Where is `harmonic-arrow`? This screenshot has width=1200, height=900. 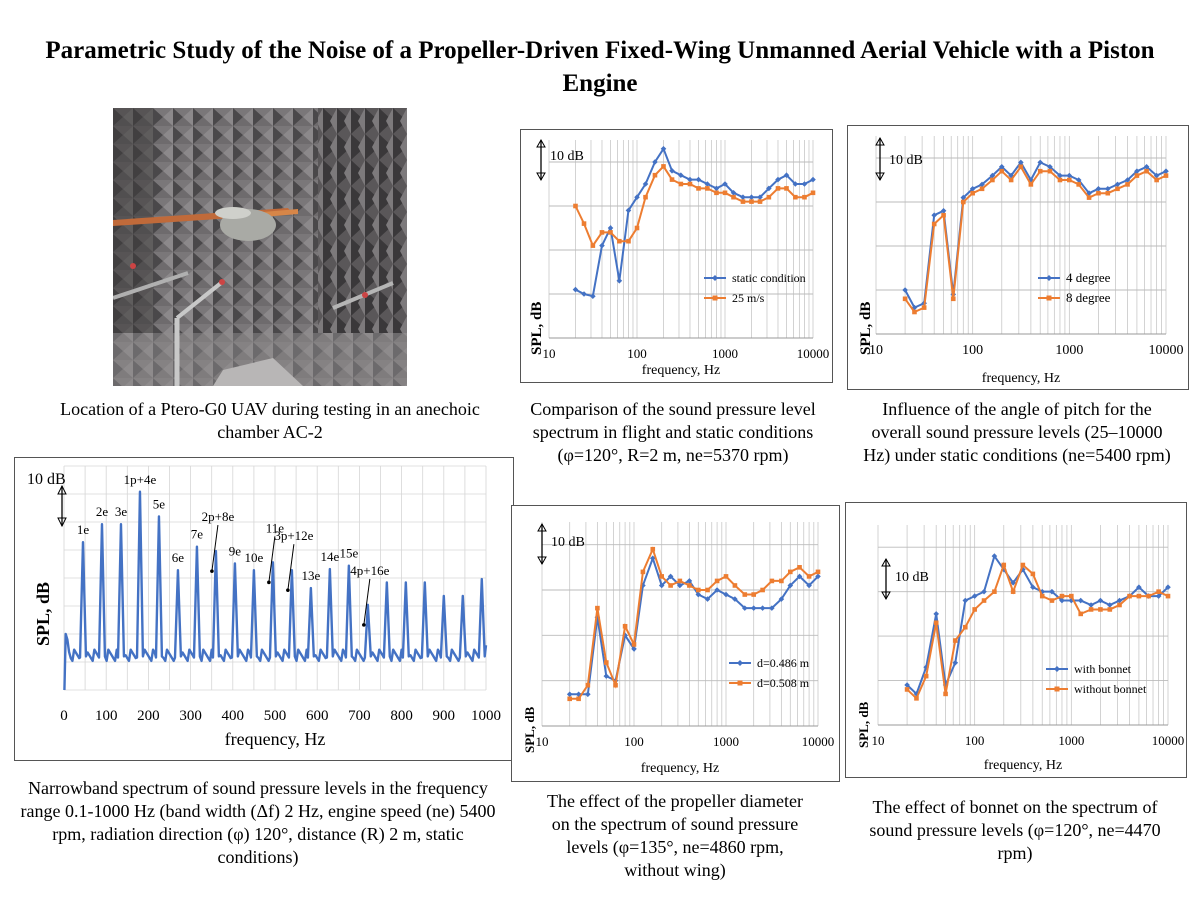 harmonic-arrow is located at coordinates (272, 559).